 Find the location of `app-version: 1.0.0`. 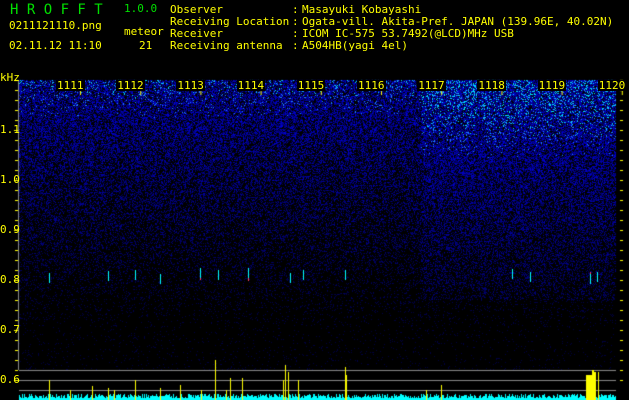

app-version: 1.0.0 is located at coordinates (141, 8).